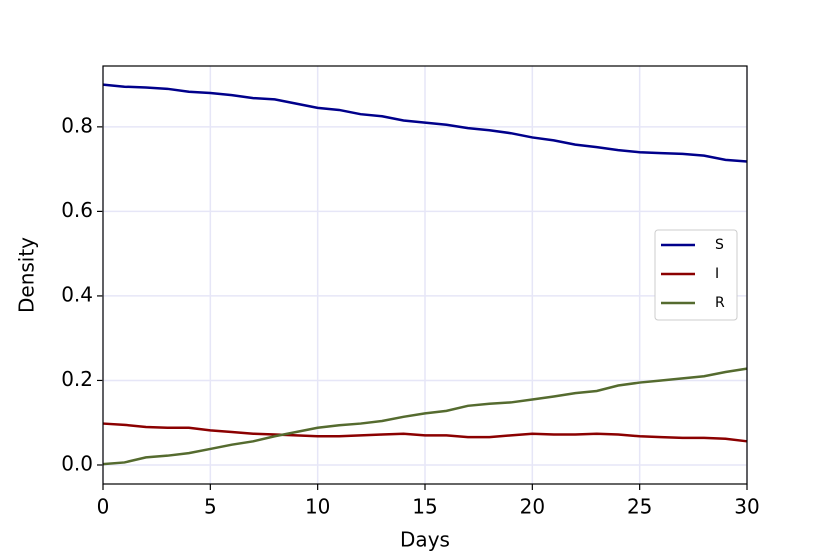  I want to click on legend-label: I, so click(717, 274).